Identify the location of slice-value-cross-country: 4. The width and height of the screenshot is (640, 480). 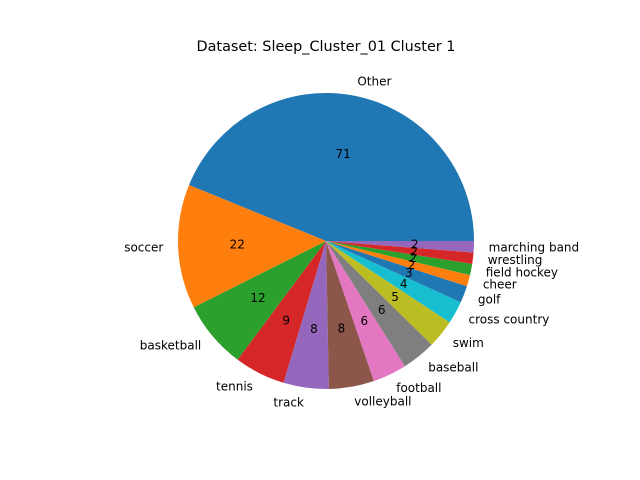
(404, 284).